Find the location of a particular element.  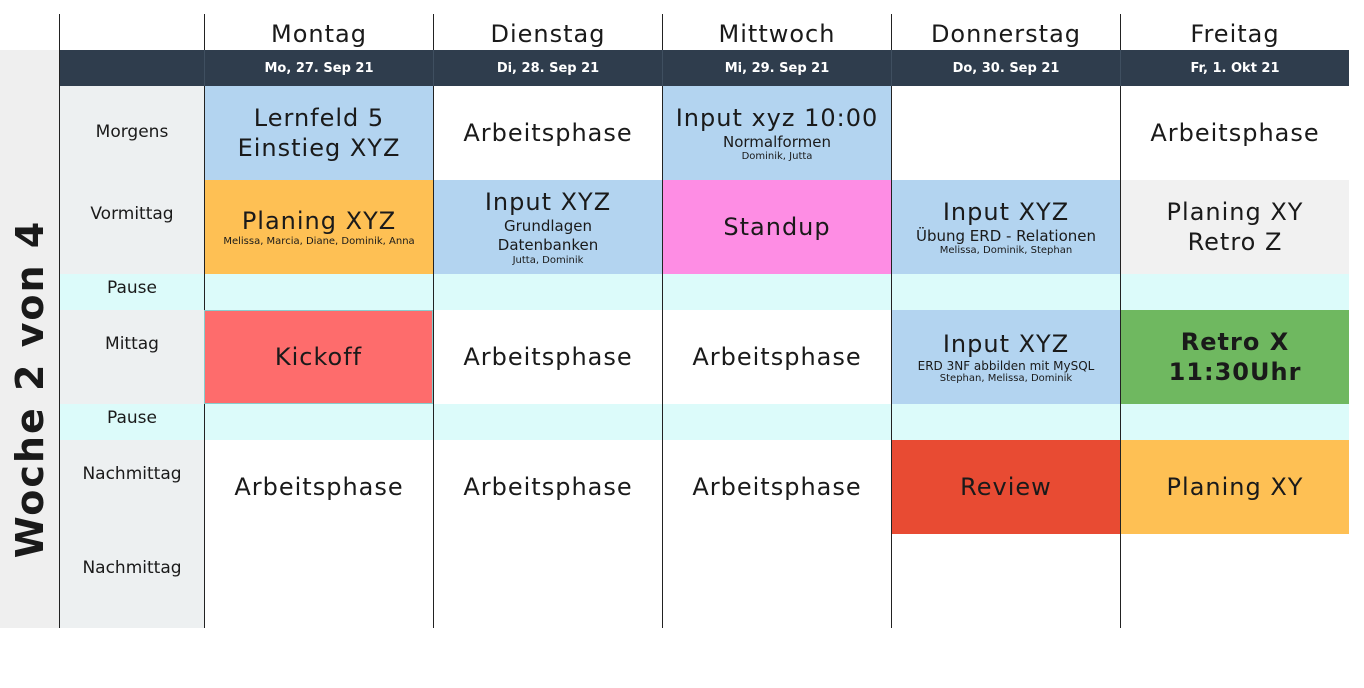

slot-label: Mittag is located at coordinates (132, 344).